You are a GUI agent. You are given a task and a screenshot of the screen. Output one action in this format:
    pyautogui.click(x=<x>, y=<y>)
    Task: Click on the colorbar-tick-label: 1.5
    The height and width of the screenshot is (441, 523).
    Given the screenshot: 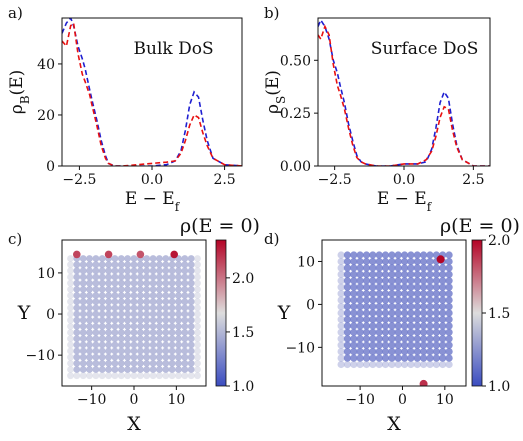 What is the action you would take?
    pyautogui.click(x=243, y=333)
    